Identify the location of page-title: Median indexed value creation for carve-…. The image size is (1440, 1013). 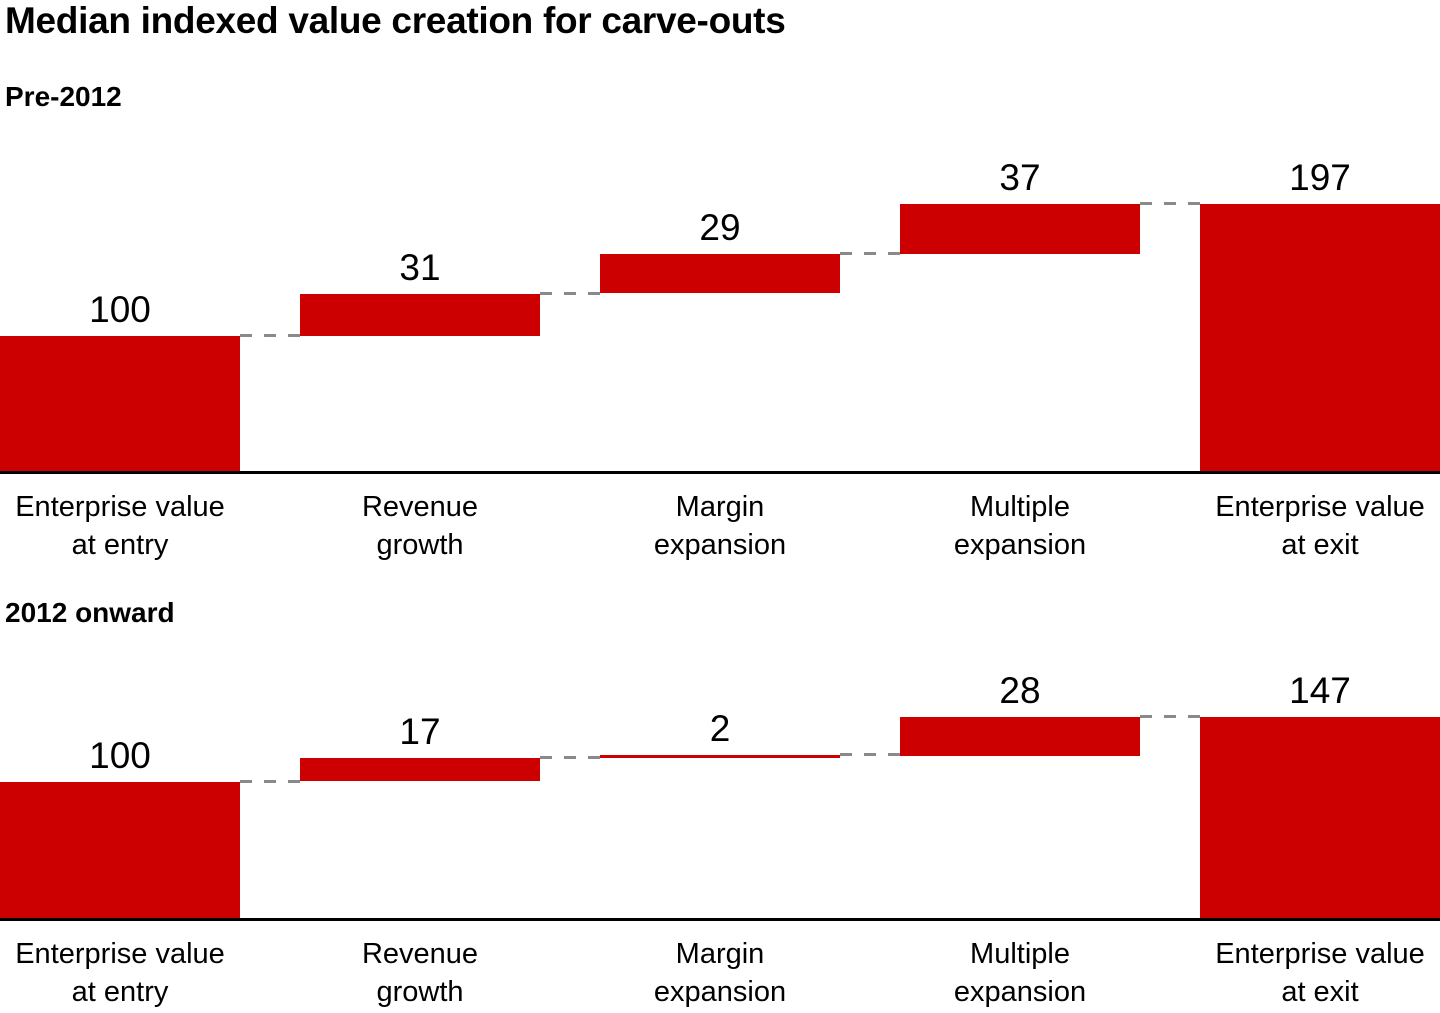
(395, 20).